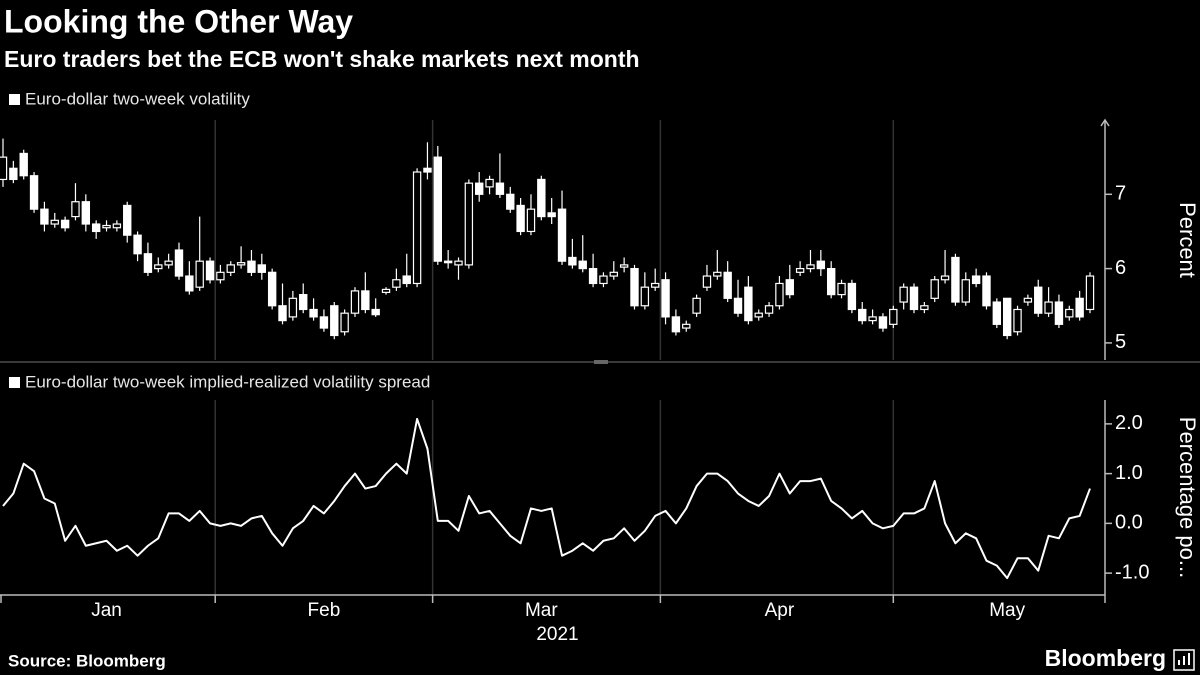 Image resolution: width=1200 pixels, height=675 pixels. What do you see at coordinates (1120, 342) in the screenshot?
I see `y-tick-label: 5` at bounding box center [1120, 342].